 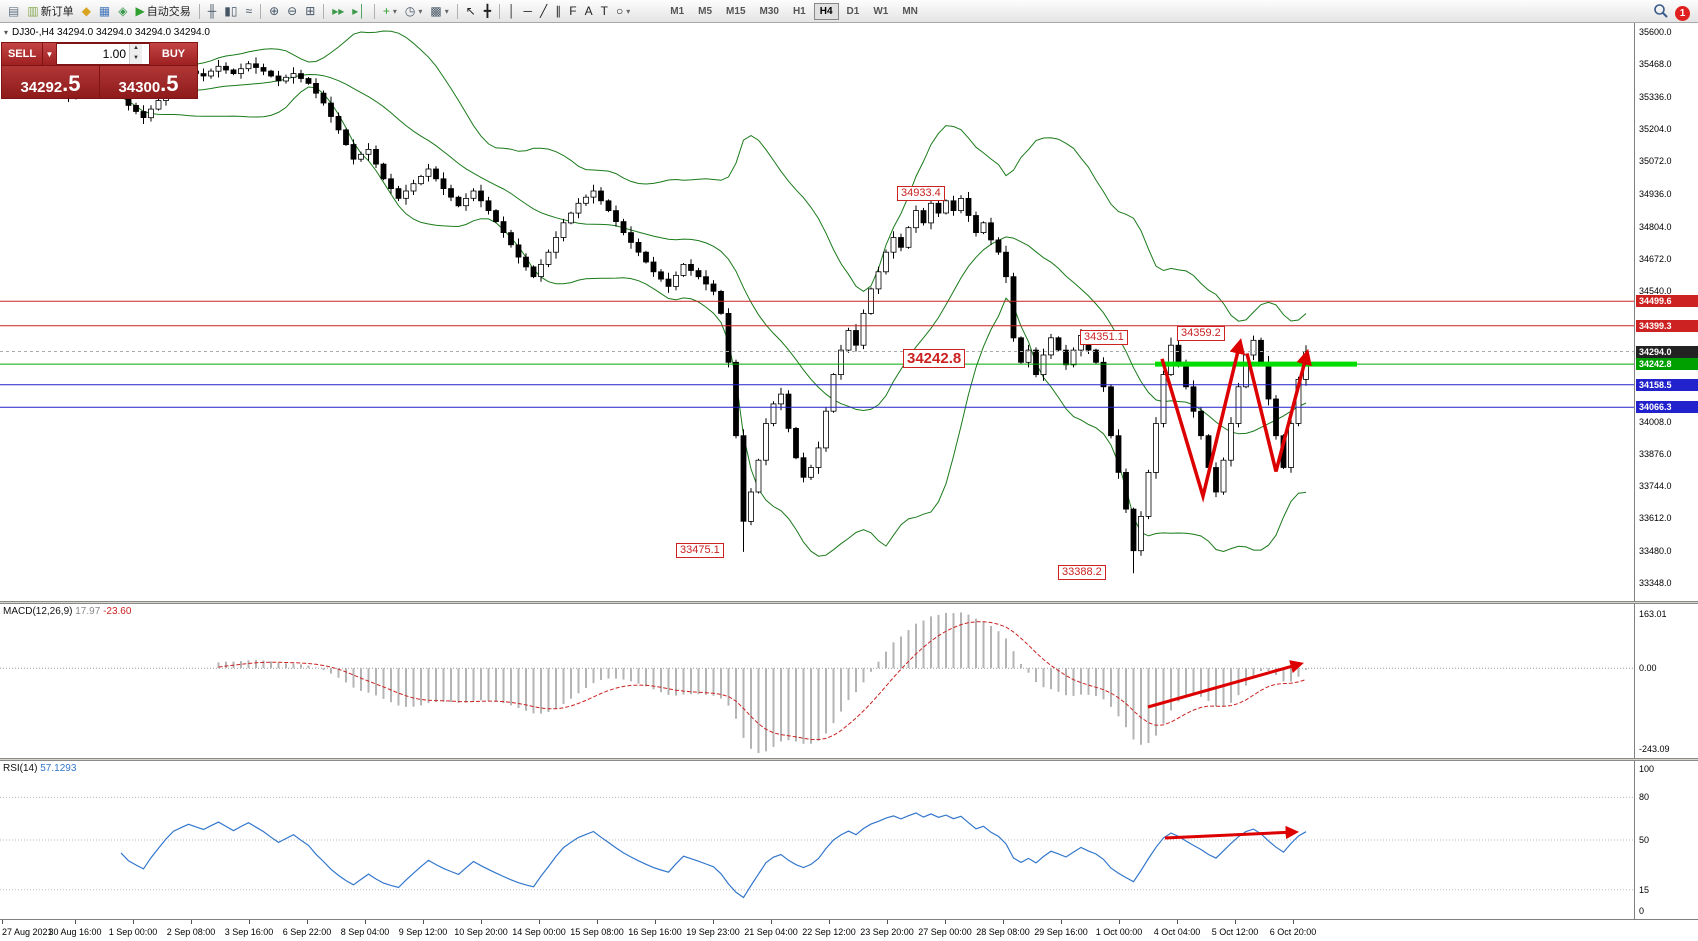 What do you see at coordinates (136, 59) in the screenshot?
I see `volume-down-icon: ▼` at bounding box center [136, 59].